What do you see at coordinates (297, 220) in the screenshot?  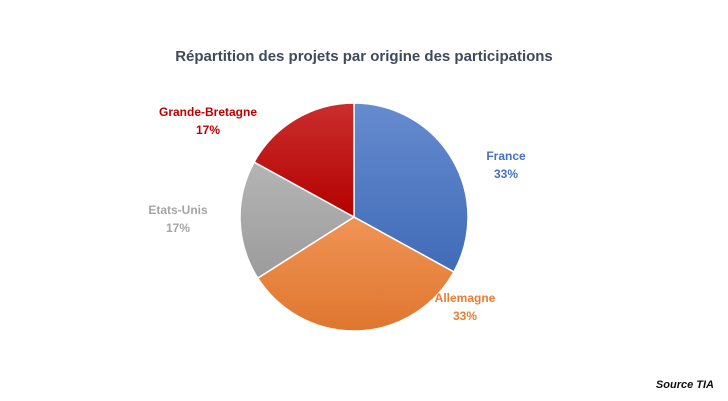 I see `pie-slice-etats-unis` at bounding box center [297, 220].